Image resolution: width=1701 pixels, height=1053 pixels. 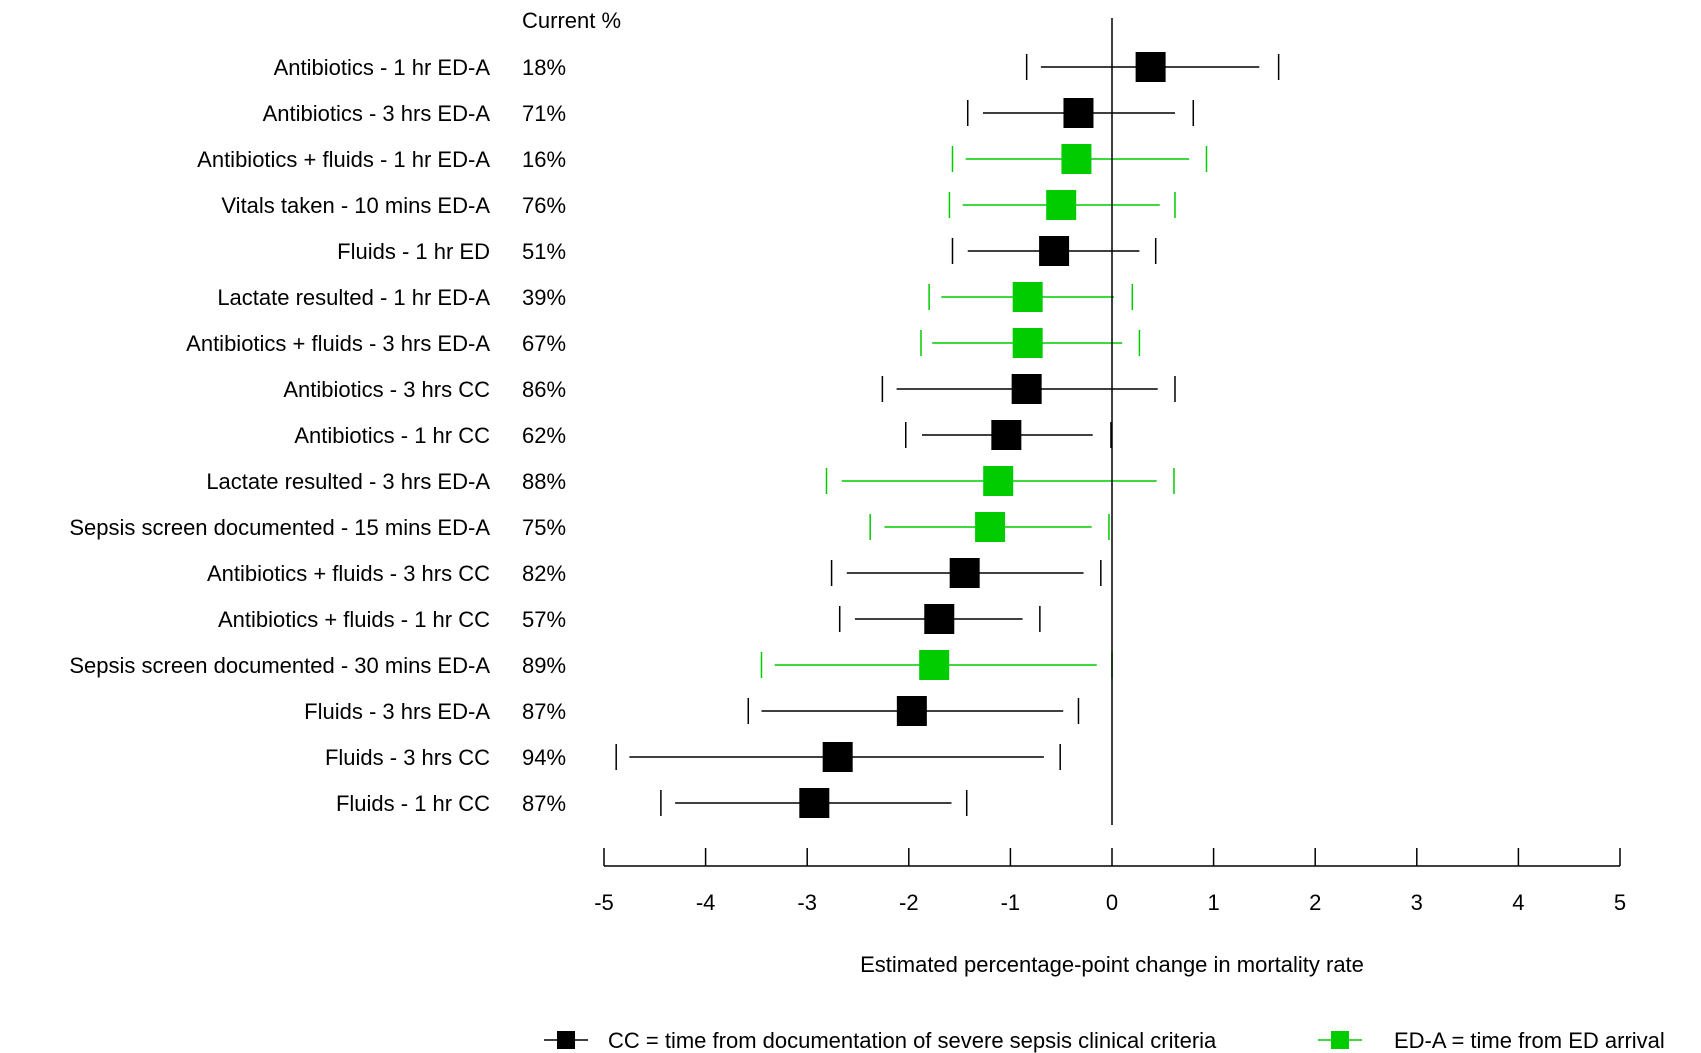 I want to click on forest-row: Antibiotics + fluids - 1 hr ED-A 16%, so click(x=702, y=159).